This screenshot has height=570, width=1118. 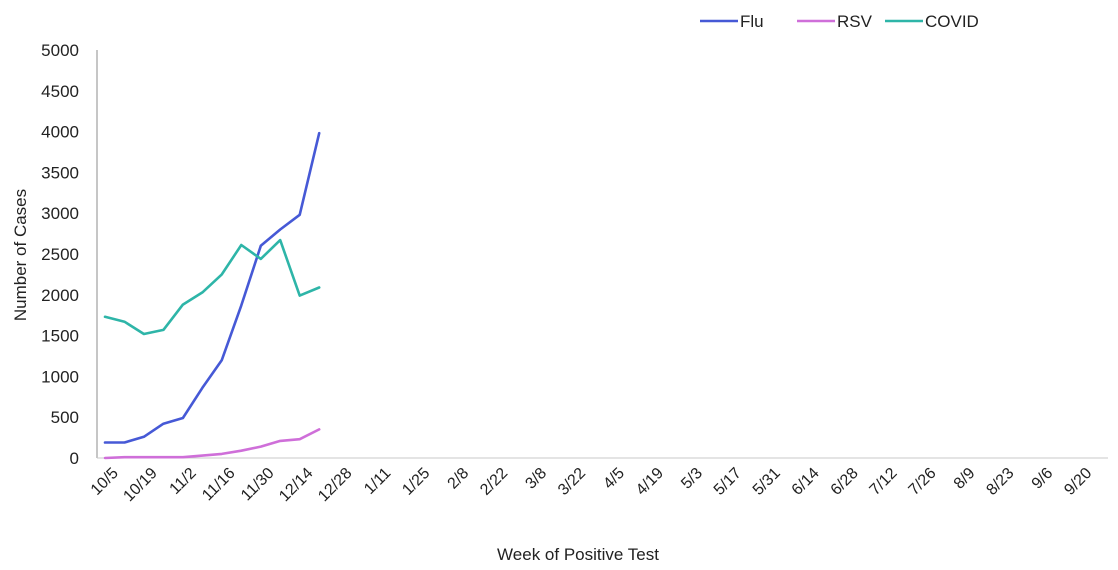 What do you see at coordinates (1078, 482) in the screenshot?
I see `x-tick-label: 9/20` at bounding box center [1078, 482].